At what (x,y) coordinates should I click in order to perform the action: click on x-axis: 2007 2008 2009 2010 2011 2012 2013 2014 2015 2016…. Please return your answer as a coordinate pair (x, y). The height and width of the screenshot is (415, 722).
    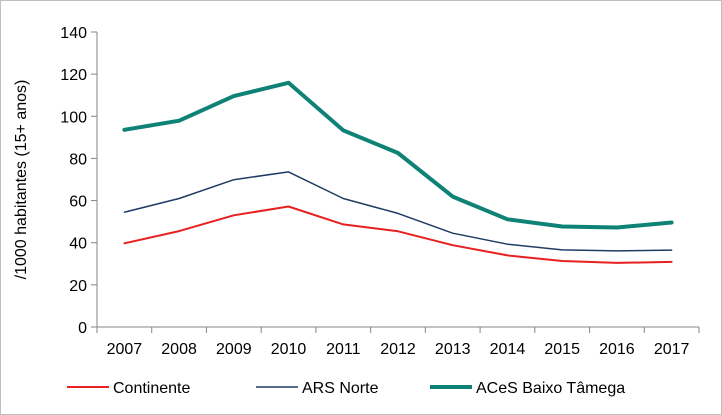
    Looking at the image, I should click on (398, 342).